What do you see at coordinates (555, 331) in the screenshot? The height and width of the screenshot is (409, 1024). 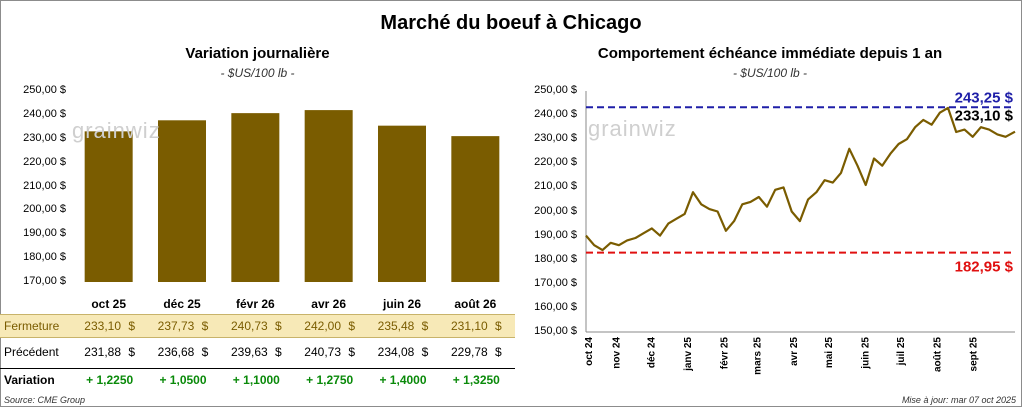 I see `right-y-tick: 150,00 $` at bounding box center [555, 331].